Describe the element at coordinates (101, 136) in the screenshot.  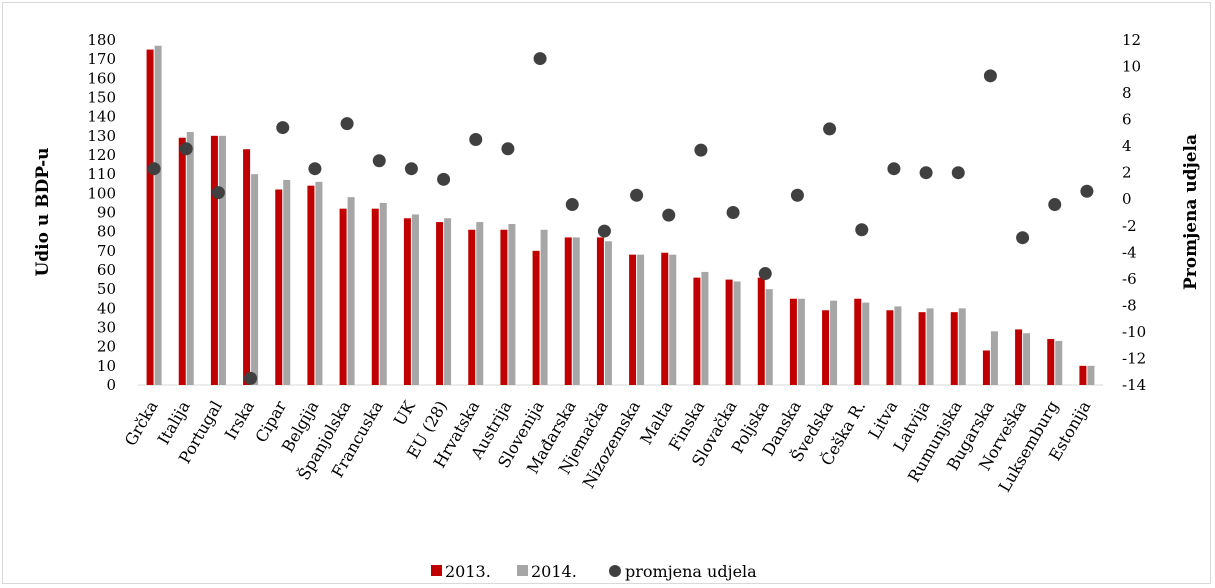
I see `left-tick-label: 130` at that location.